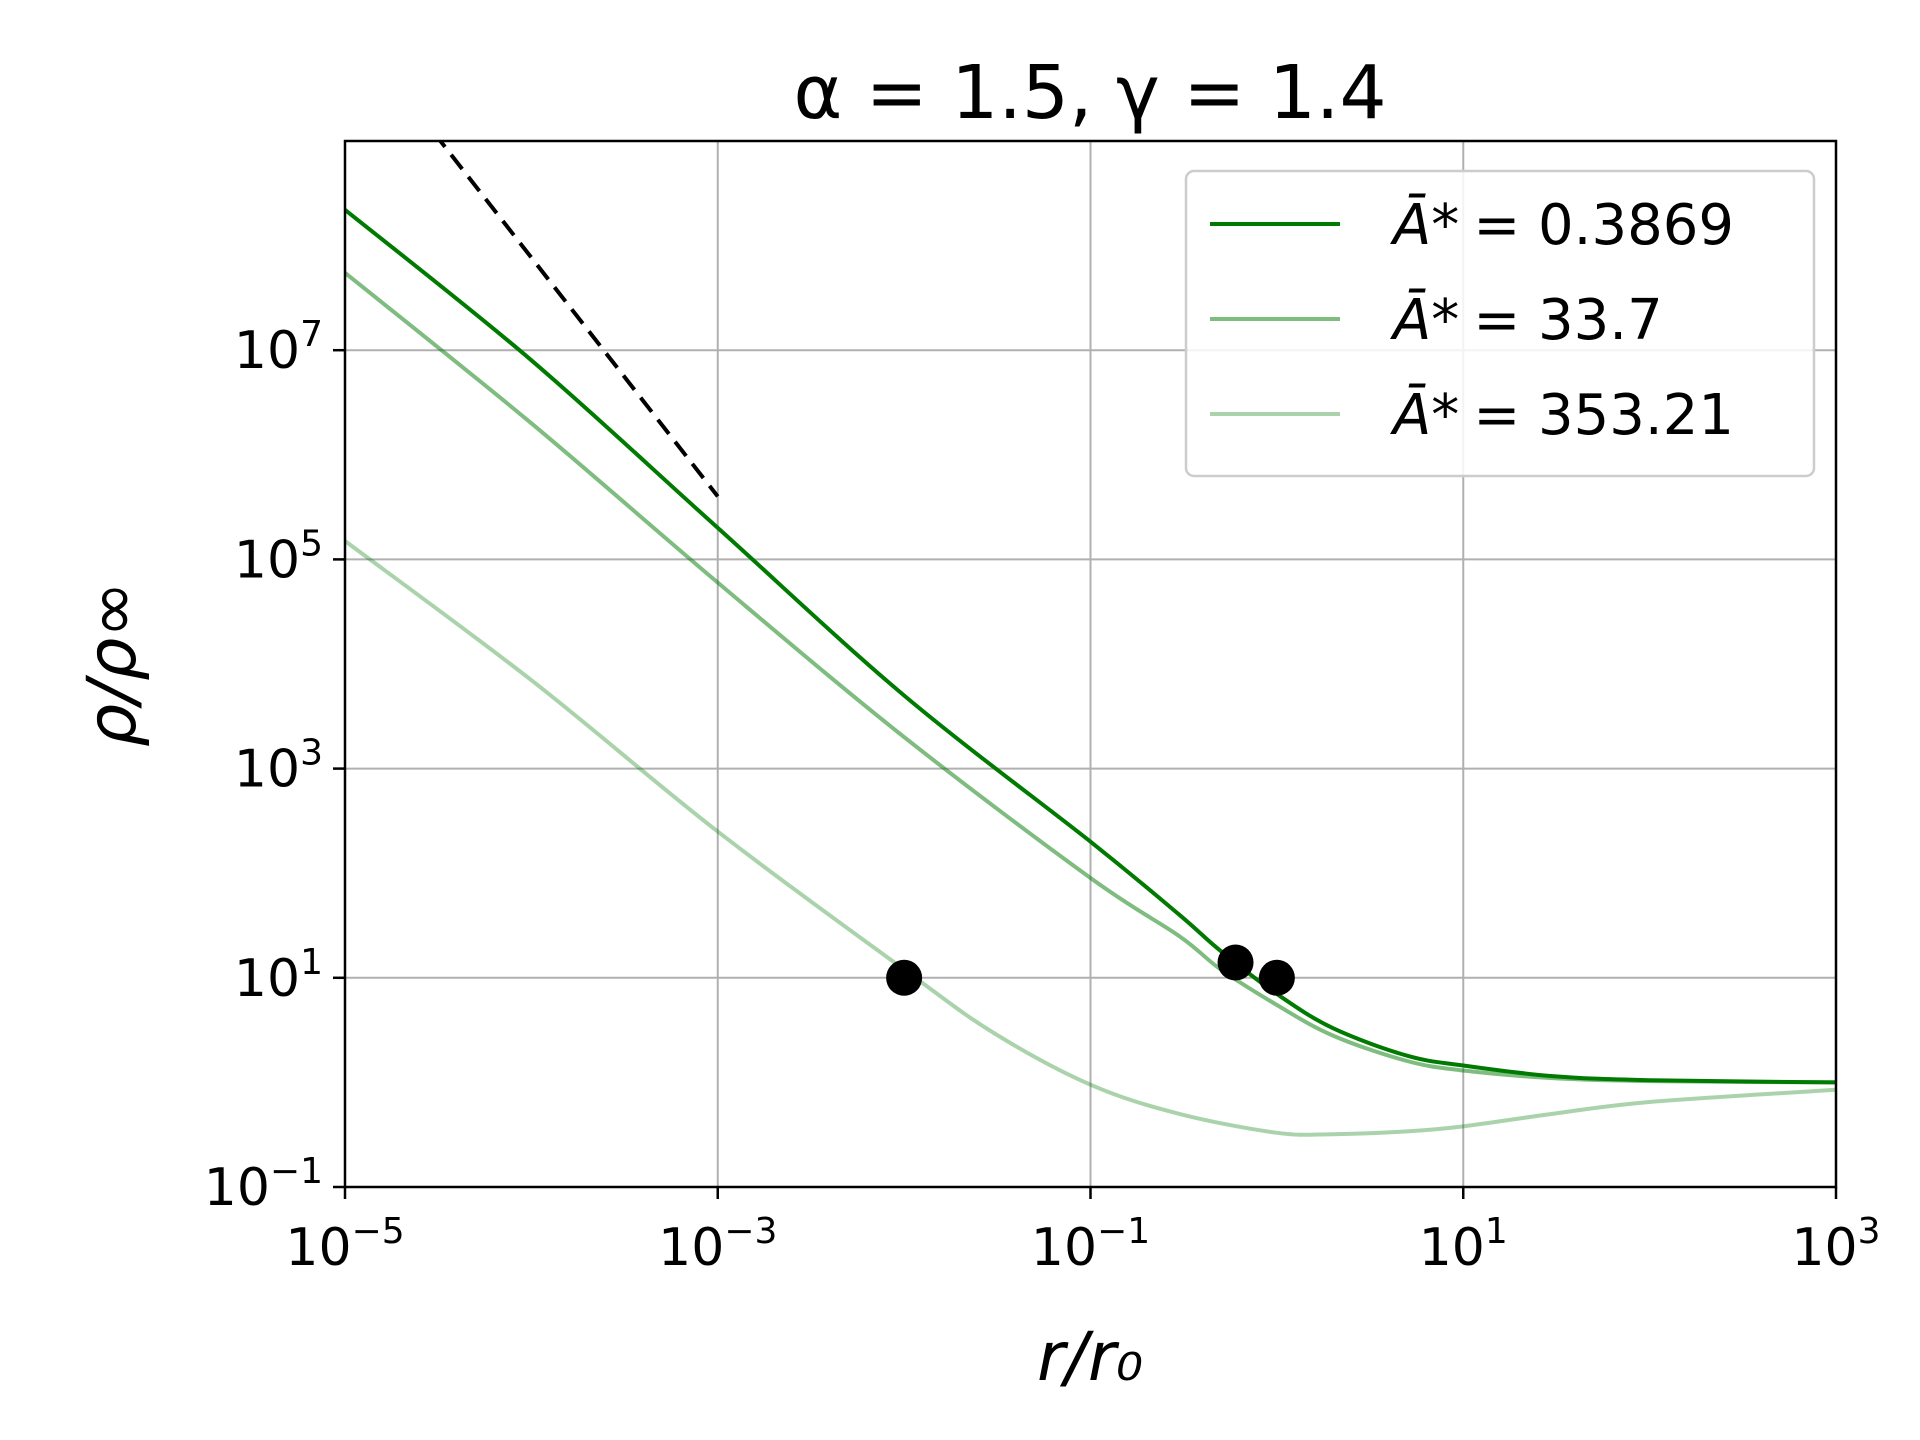 The height and width of the screenshot is (1440, 1920). I want to click on legend: Ā* = 0.3869 Ā* = 33.7 Ā* = 353.21, so click(1500, 323).